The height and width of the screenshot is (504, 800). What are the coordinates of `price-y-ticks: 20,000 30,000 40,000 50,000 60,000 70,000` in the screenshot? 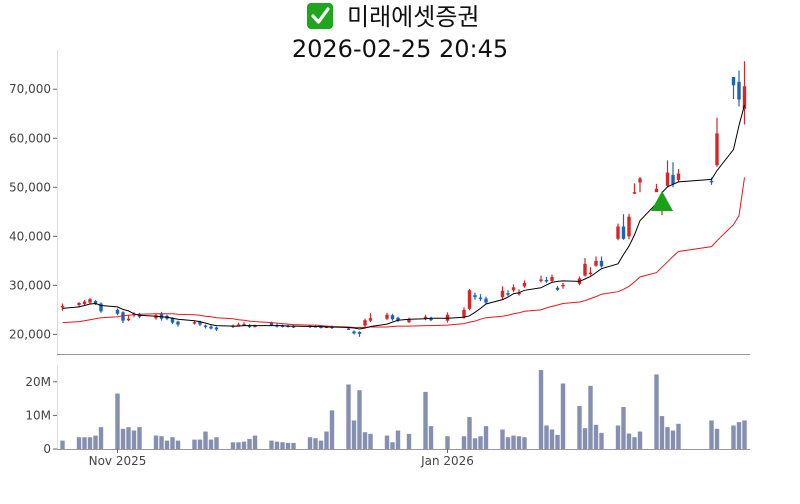 It's located at (33, 211).